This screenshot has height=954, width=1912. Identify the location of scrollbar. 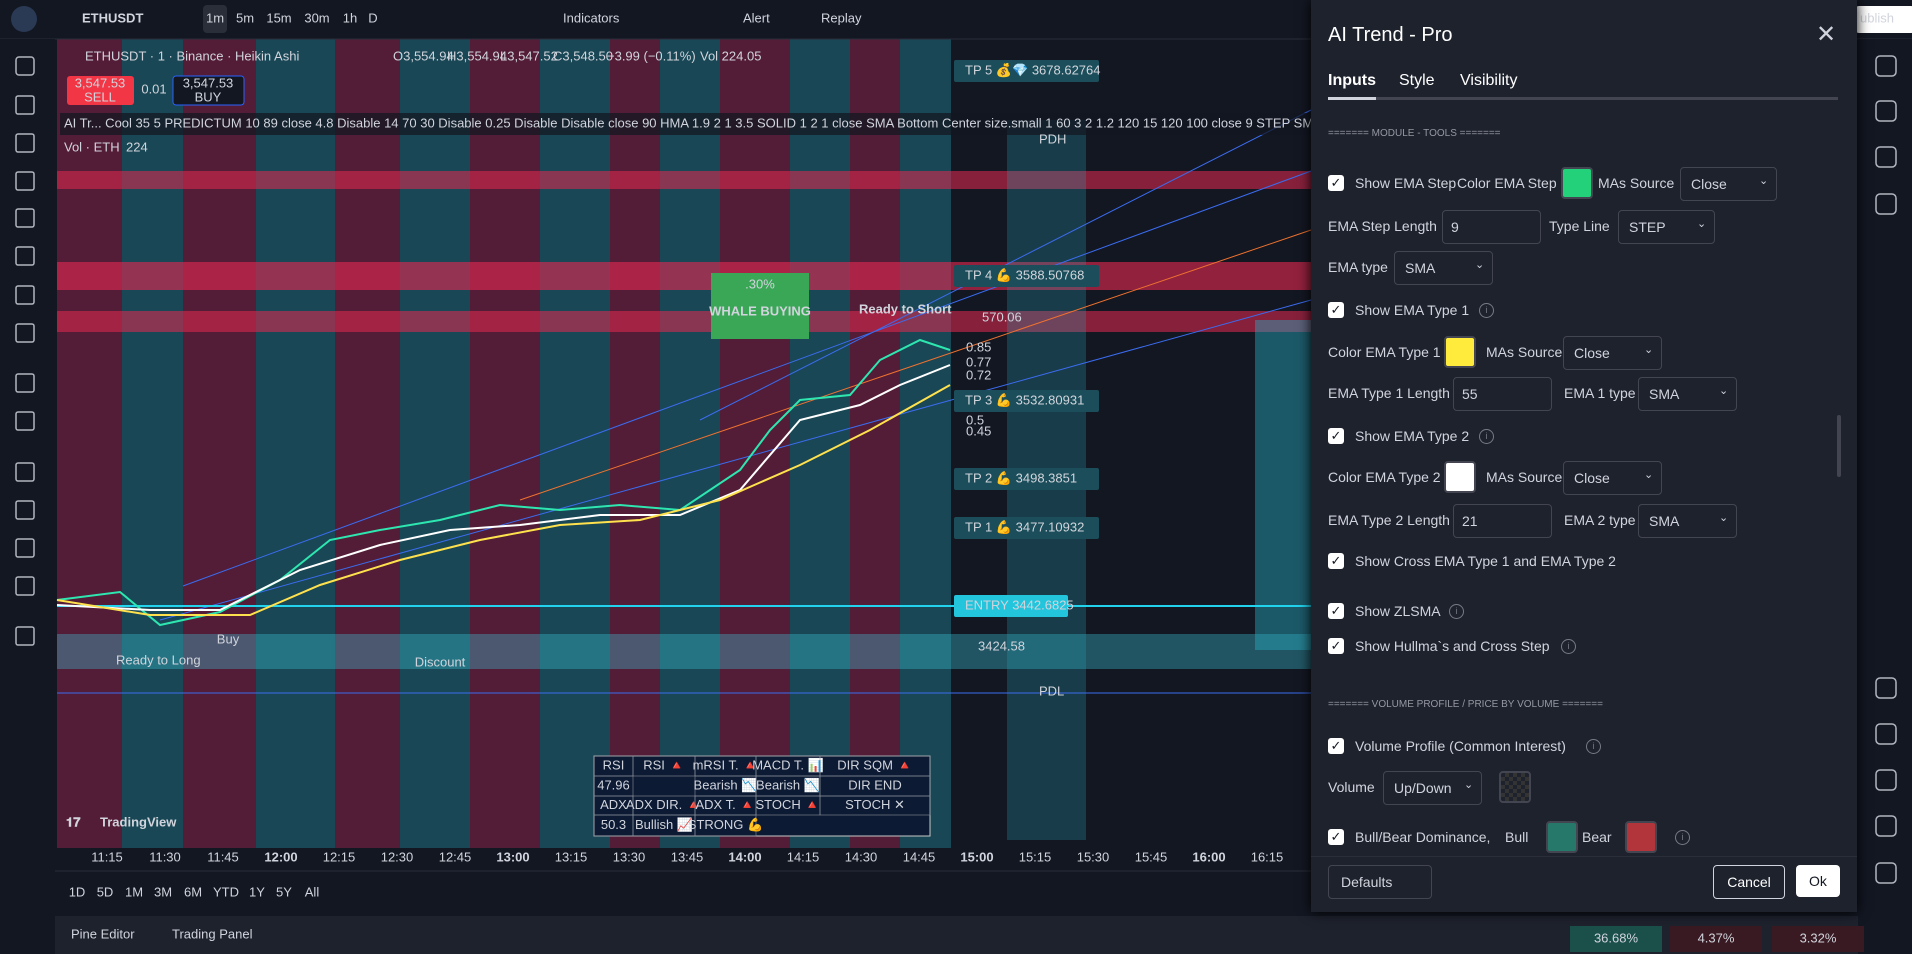
(1839, 446).